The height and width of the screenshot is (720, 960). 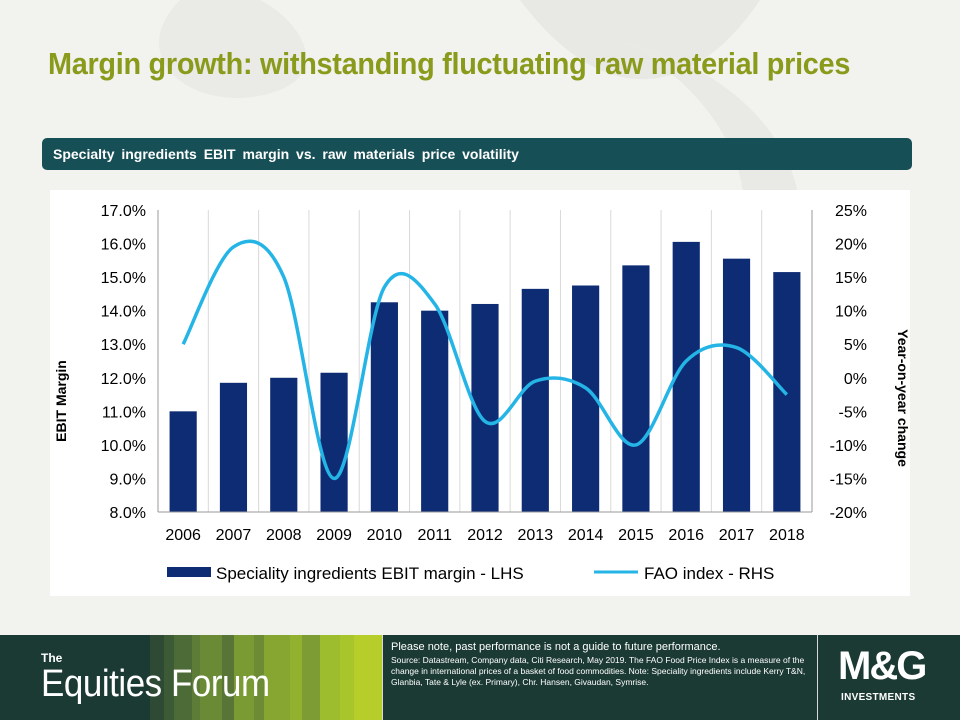 What do you see at coordinates (183, 535) in the screenshot?
I see `x-tick-label: 2006` at bounding box center [183, 535].